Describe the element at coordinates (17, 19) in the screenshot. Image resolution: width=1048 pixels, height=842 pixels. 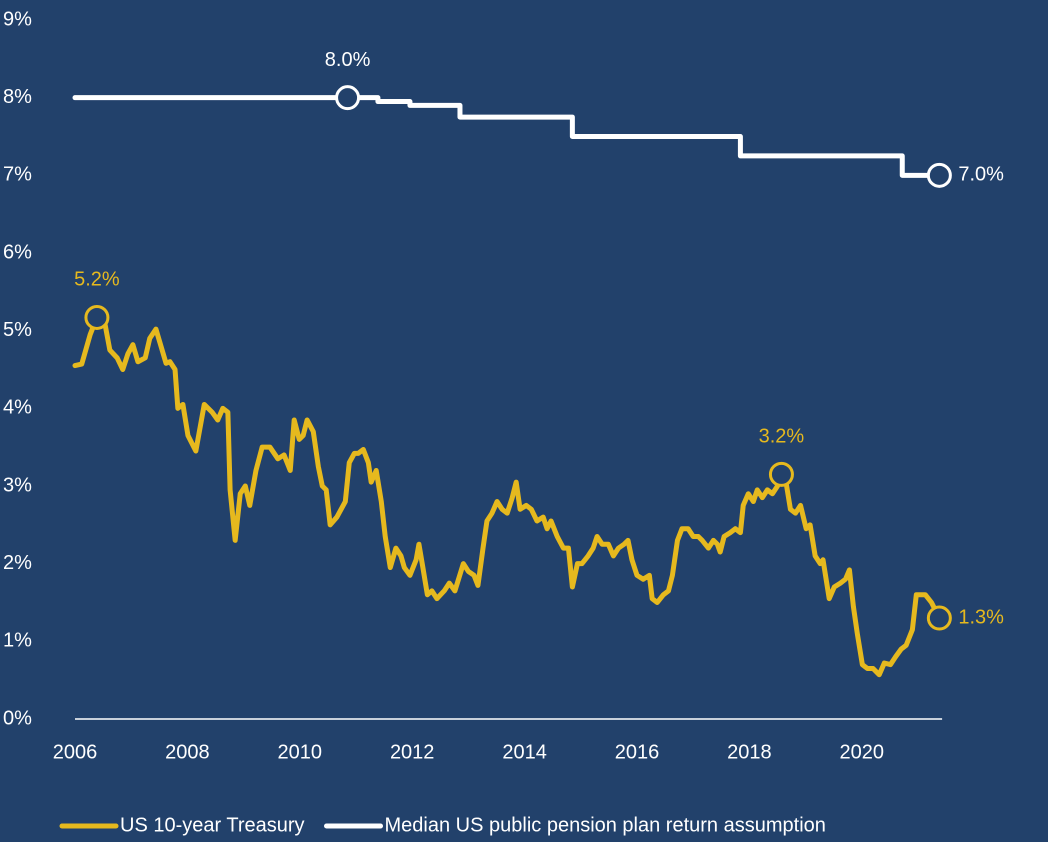
I see `y-tick-label: 9%` at that location.